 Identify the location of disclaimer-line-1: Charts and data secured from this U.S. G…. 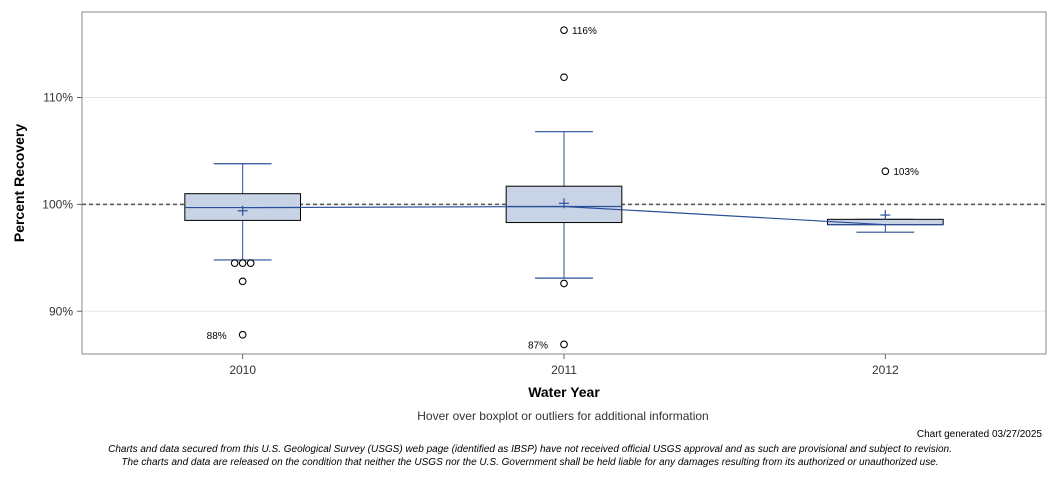
(530, 449).